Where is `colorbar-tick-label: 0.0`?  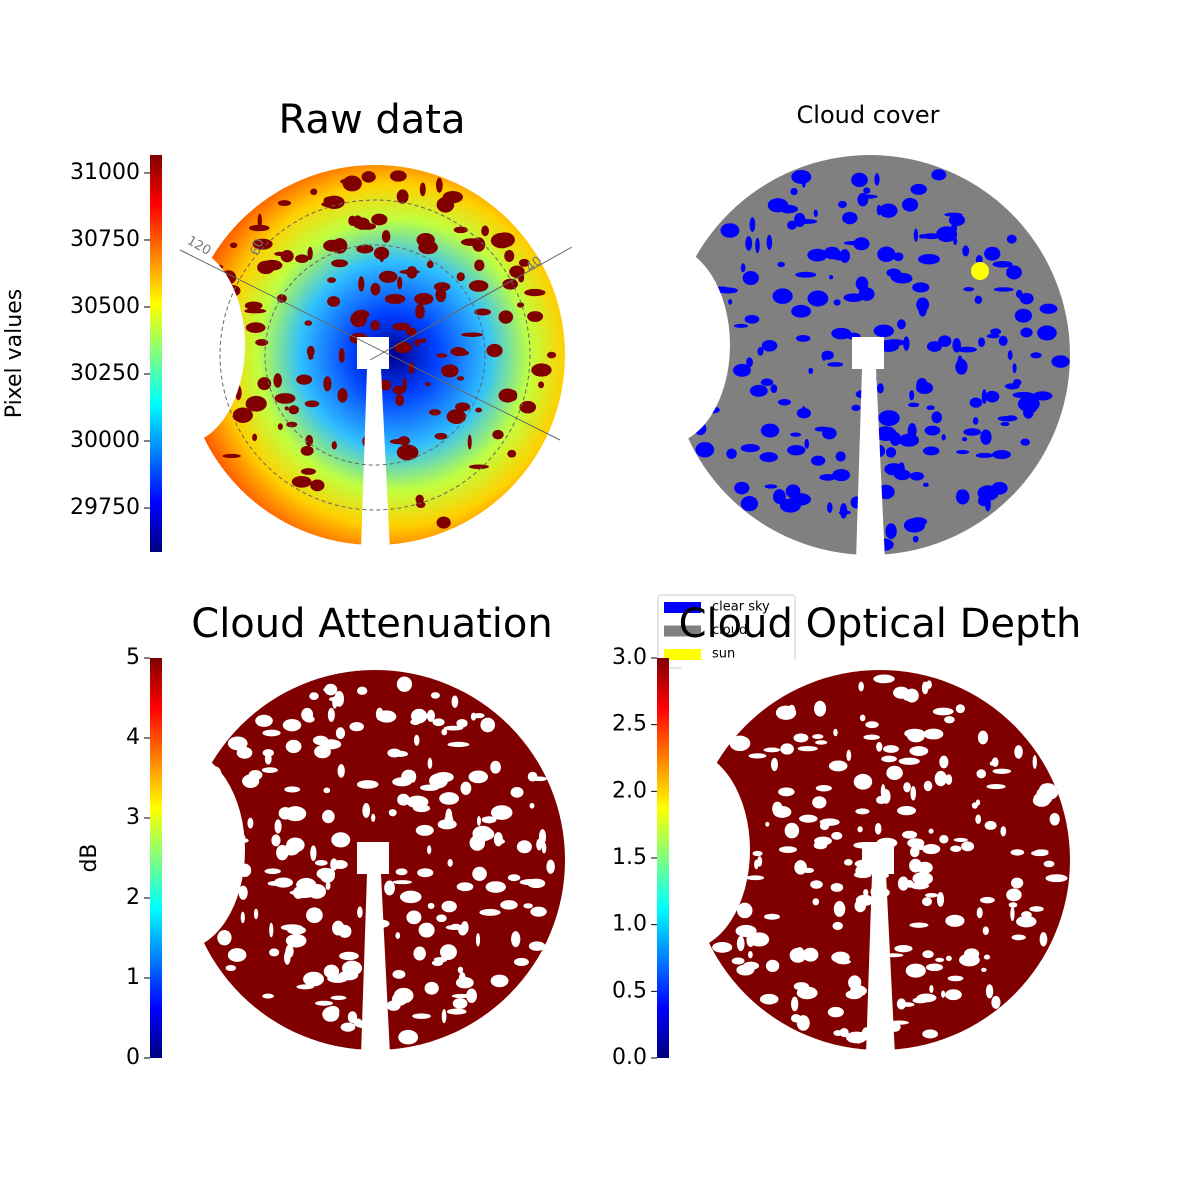
colorbar-tick-label: 0.0 is located at coordinates (629, 1057).